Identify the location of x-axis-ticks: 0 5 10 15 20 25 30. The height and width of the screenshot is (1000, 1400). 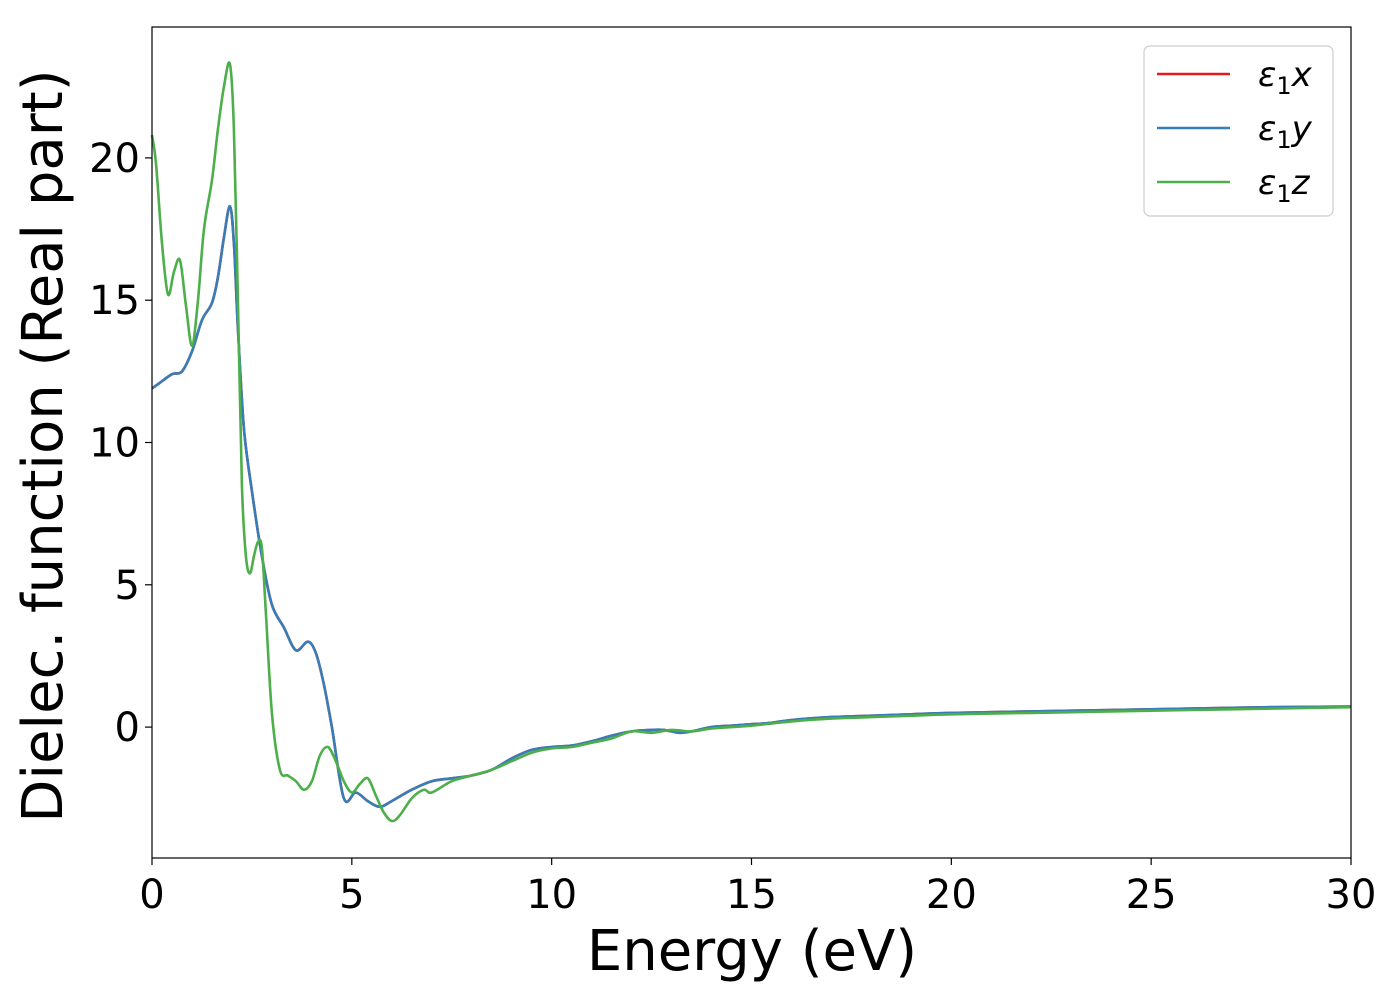
(757, 888).